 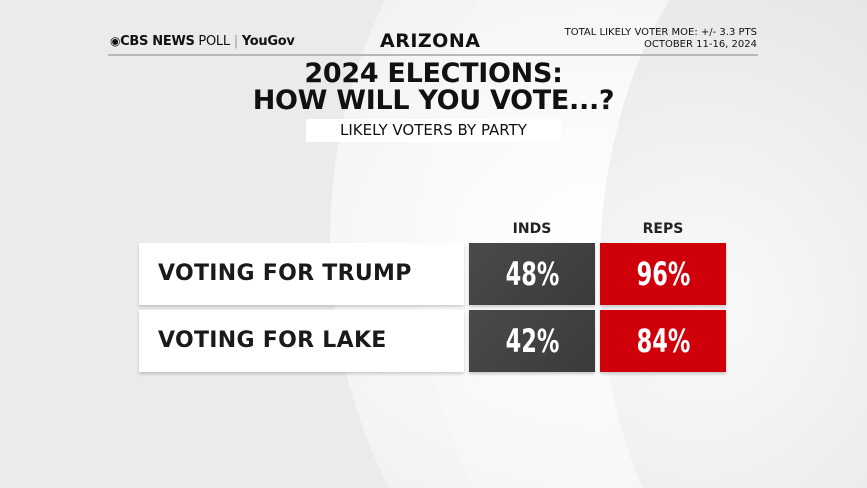 I want to click on brand-yougov: YouGov, so click(x=268, y=41).